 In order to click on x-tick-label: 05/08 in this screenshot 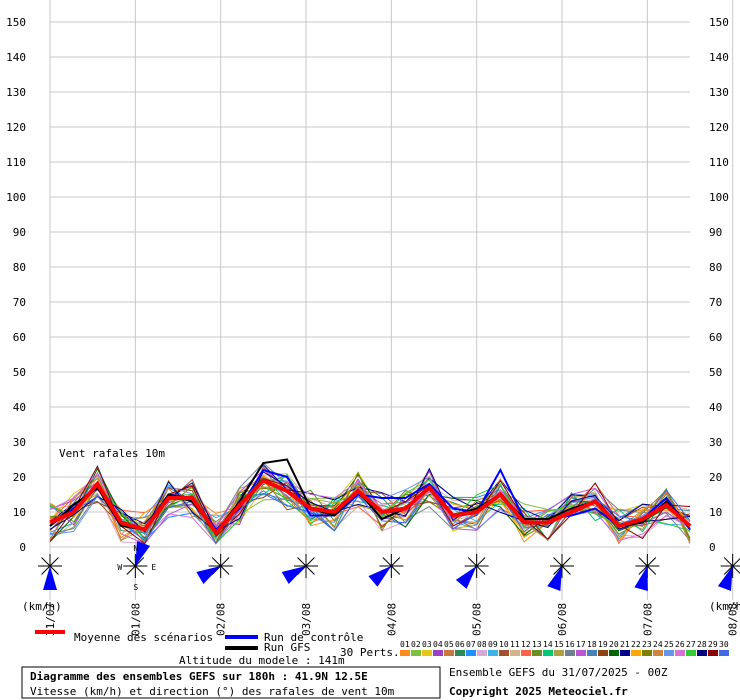, I will do `click(477, 619)`.